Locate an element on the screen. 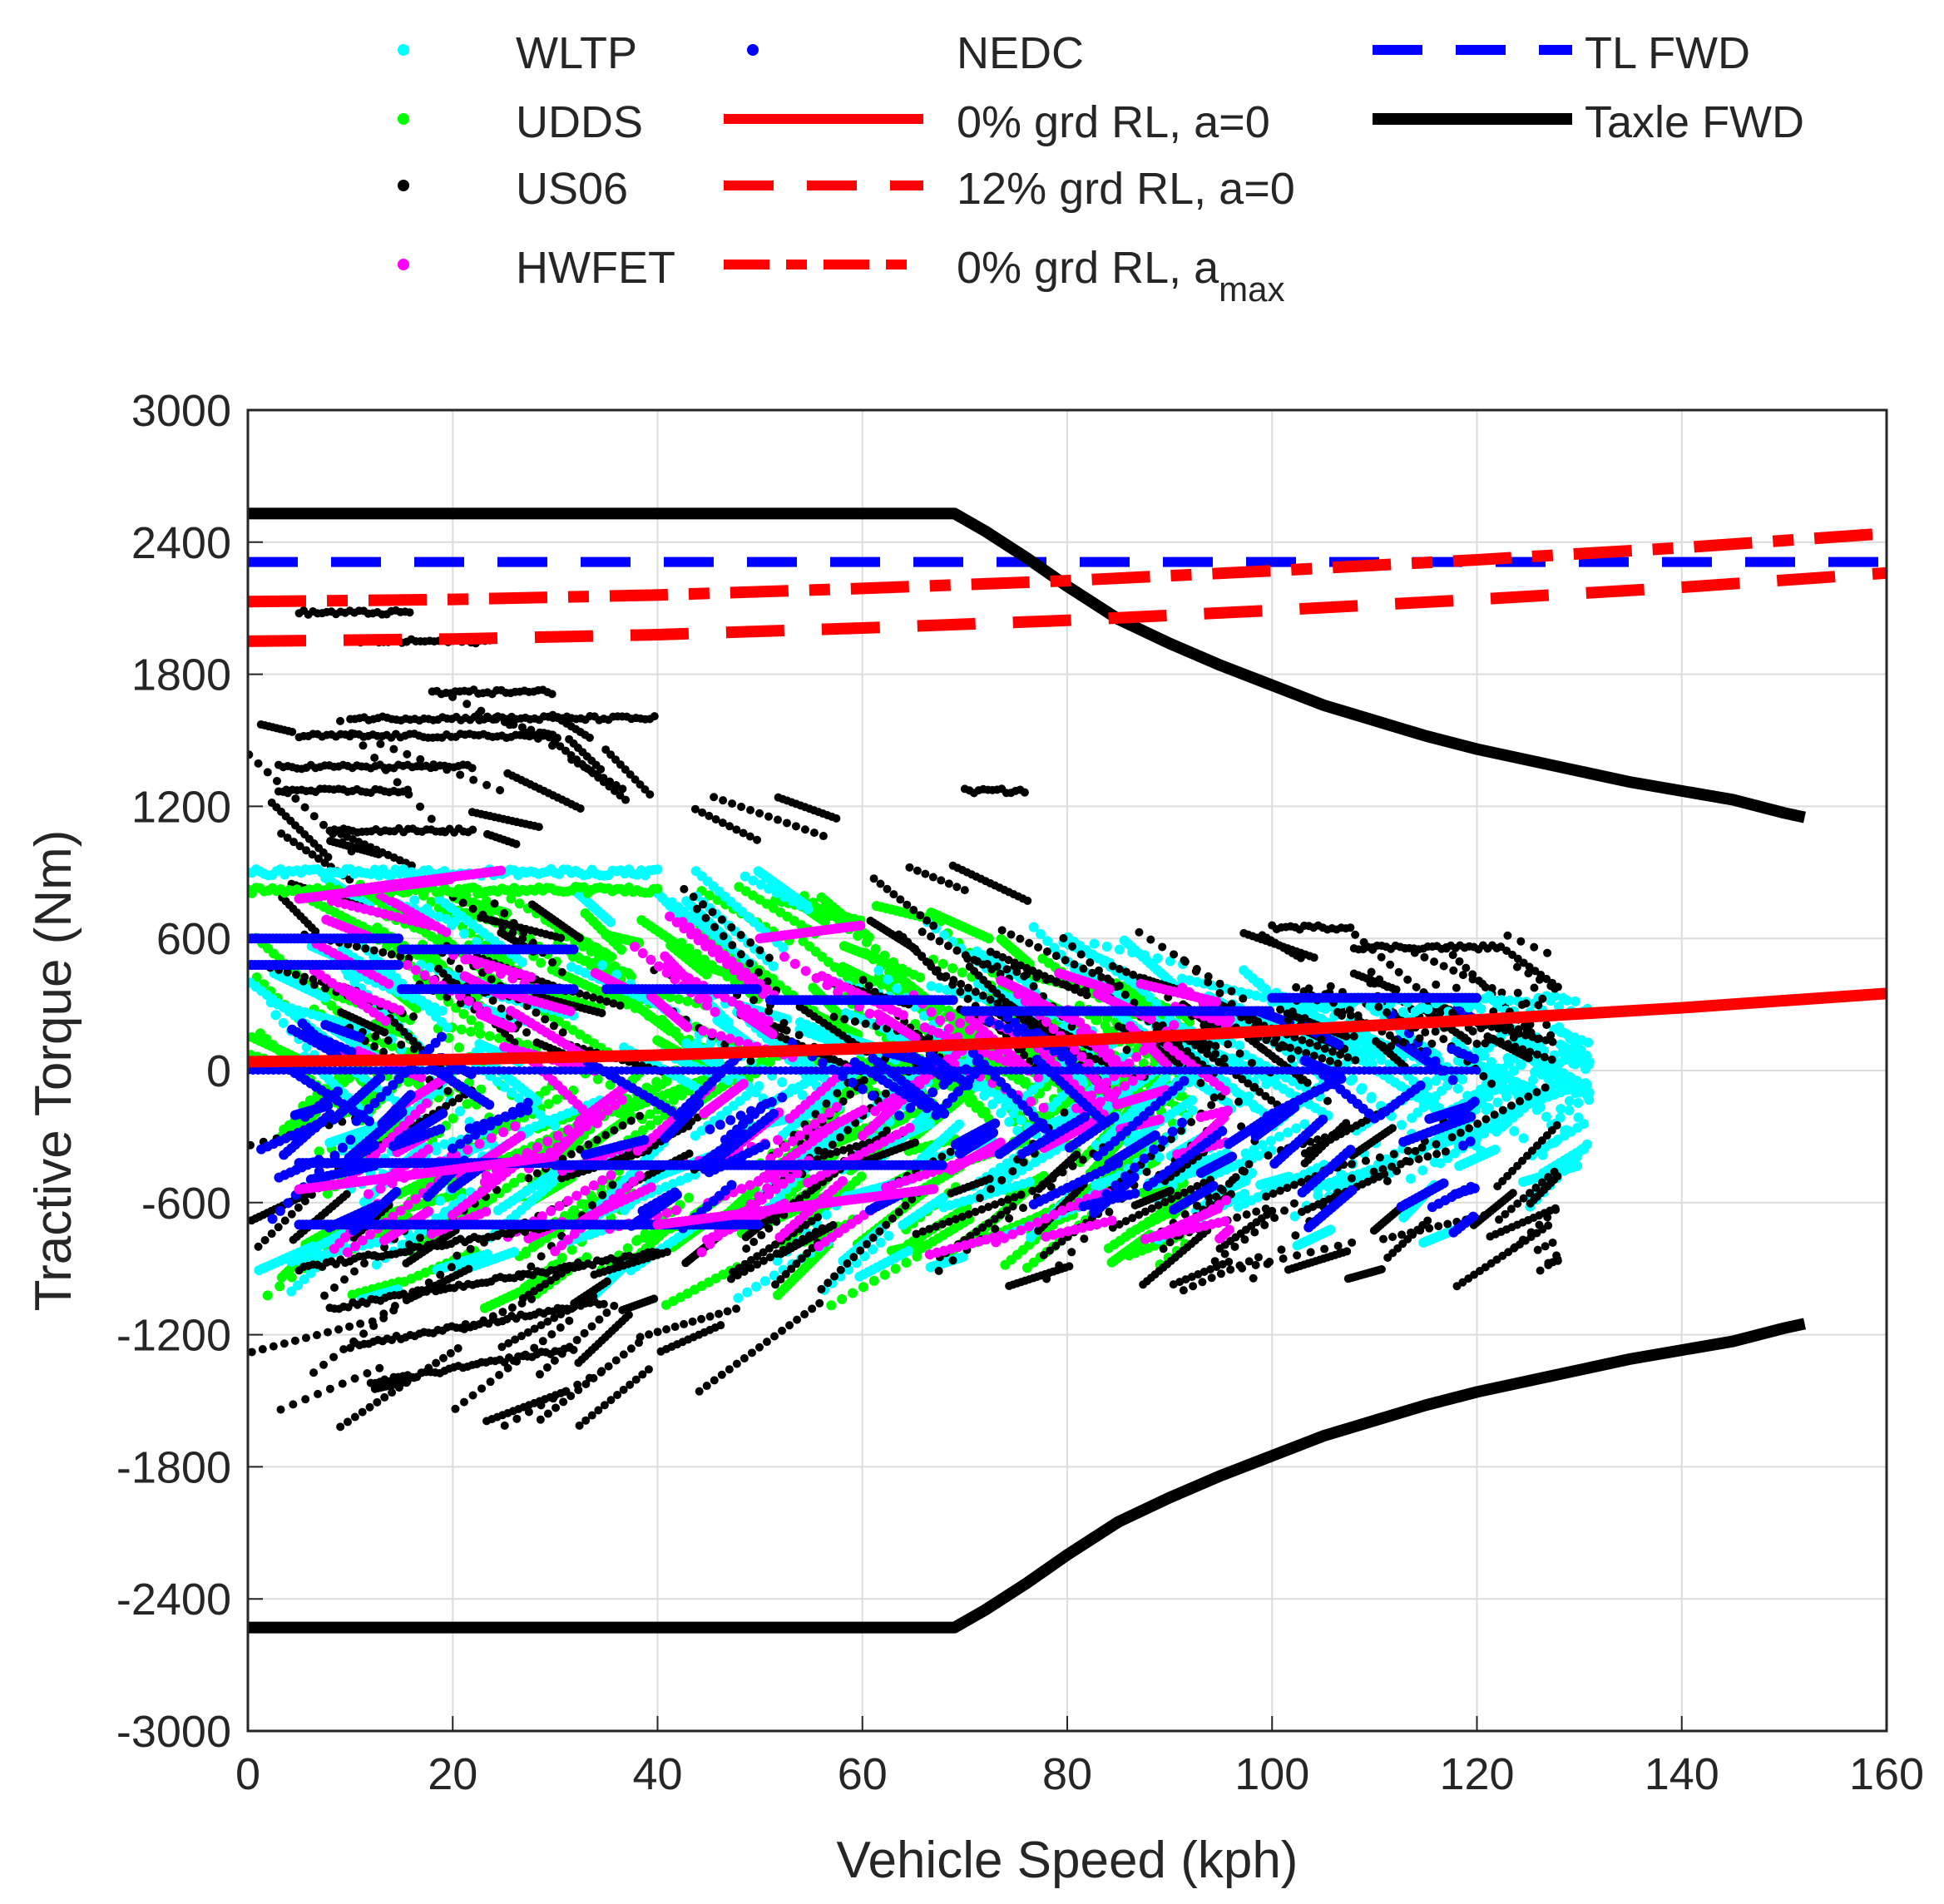  legend-label-text: UDDS is located at coordinates (579, 122).